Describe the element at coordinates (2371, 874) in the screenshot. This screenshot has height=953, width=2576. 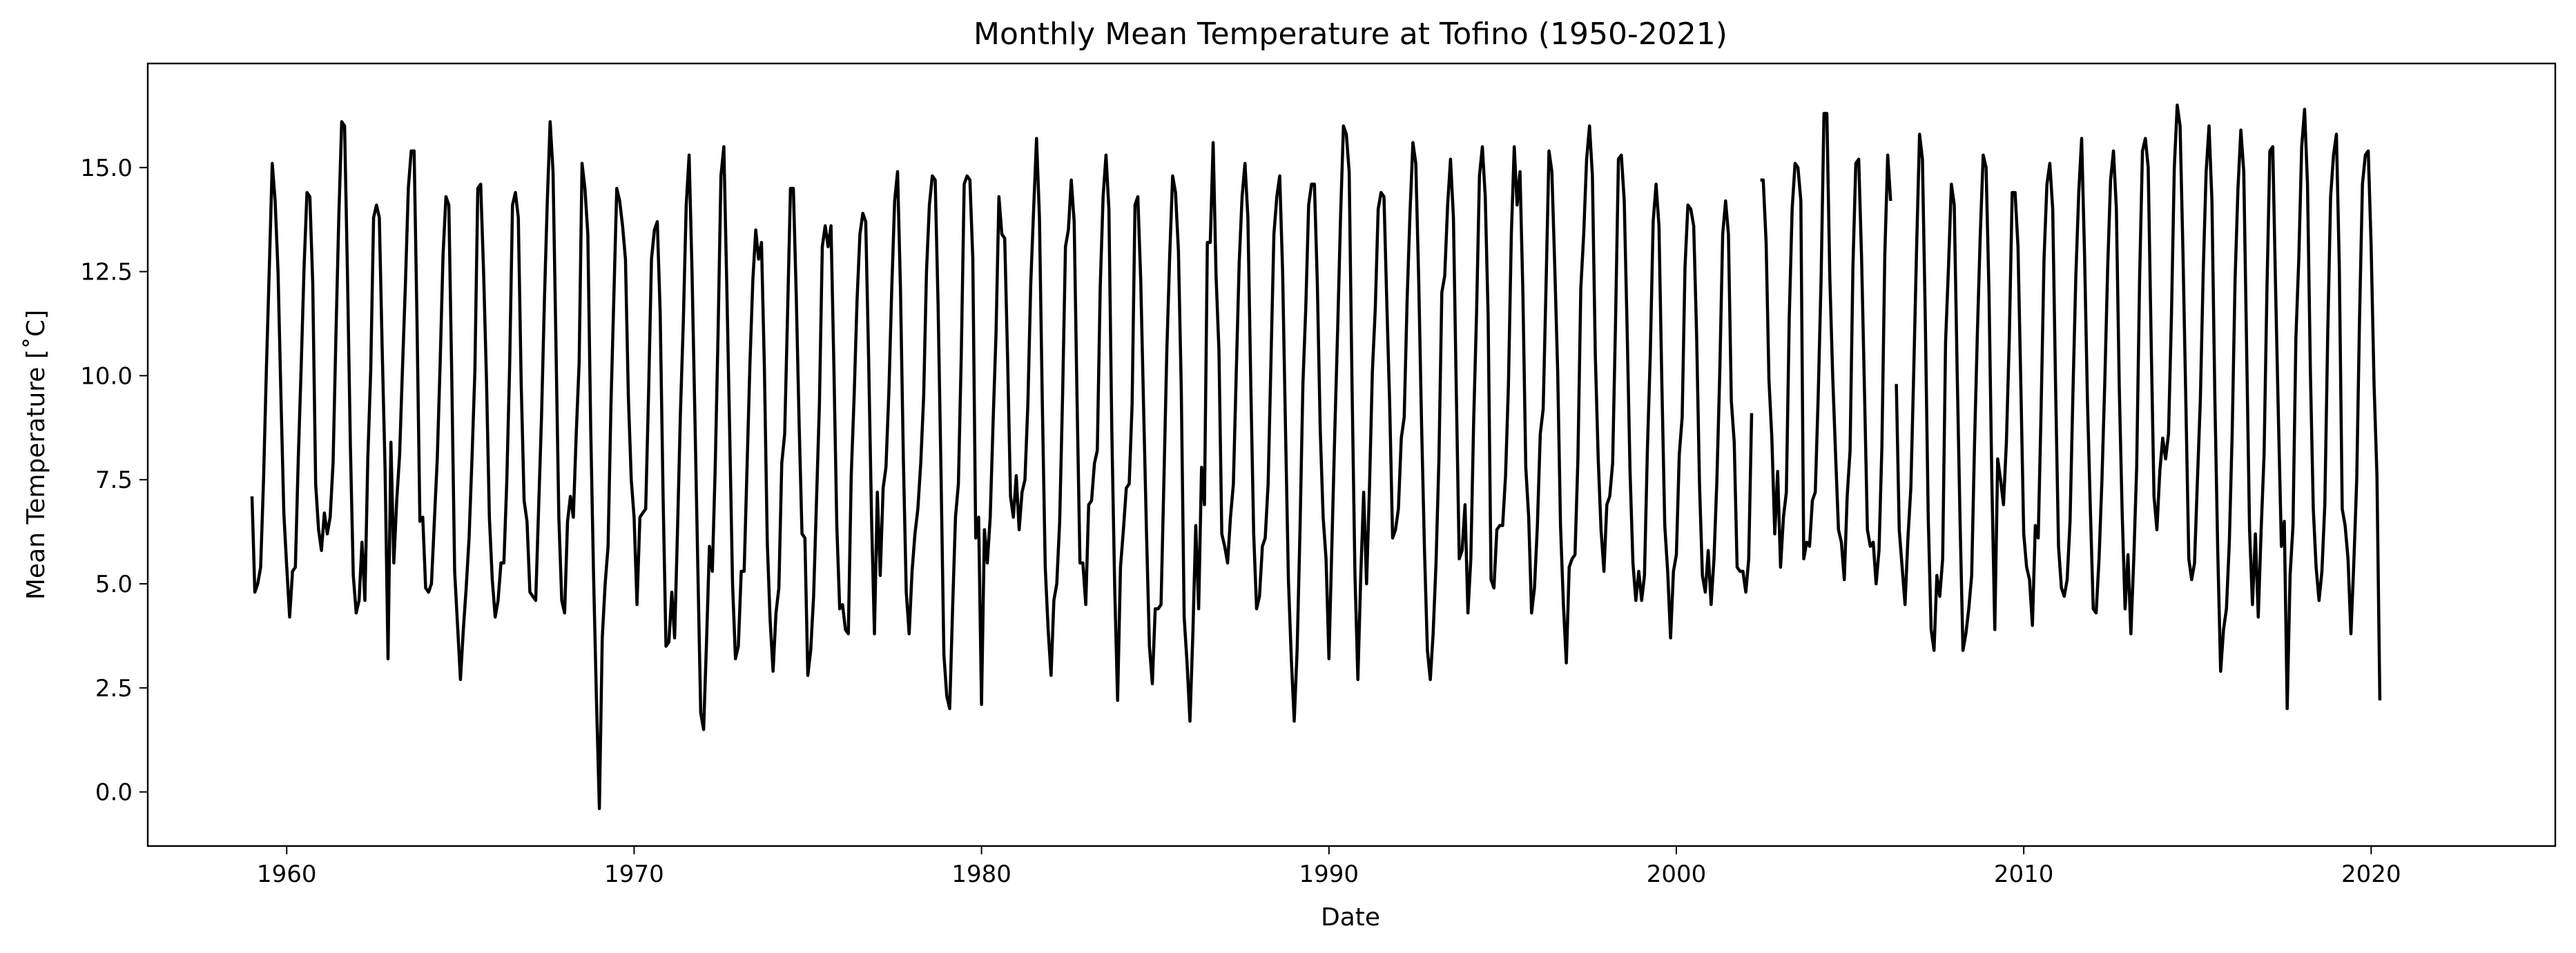
I see `x-tick-label: 2020` at that location.